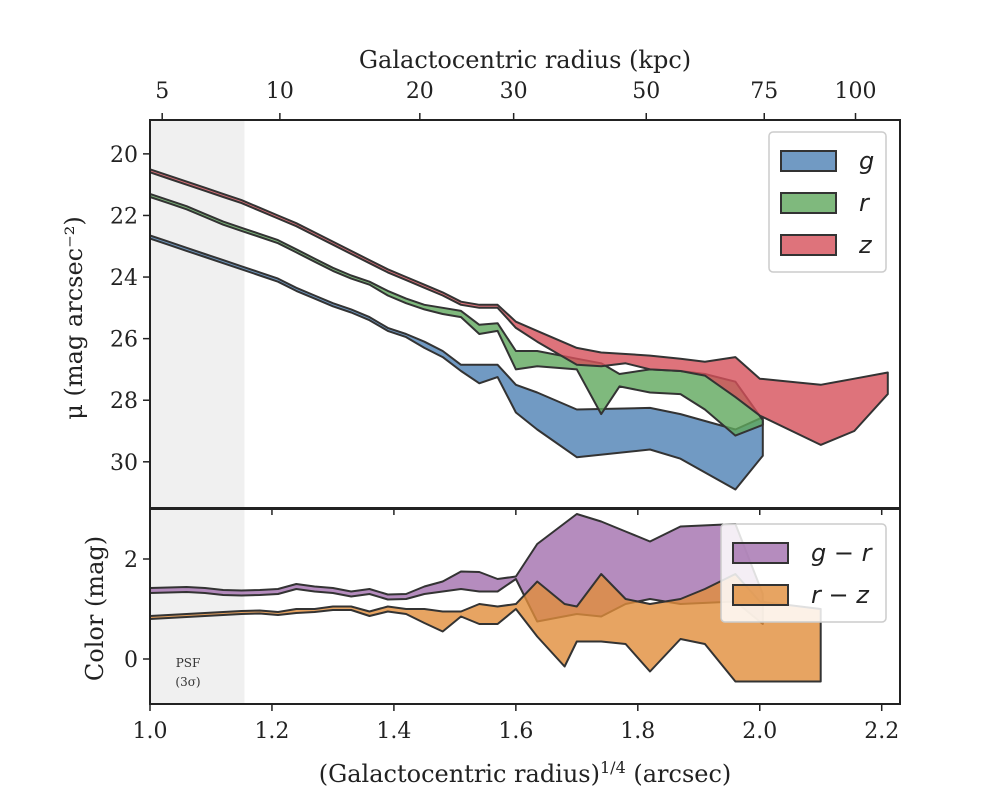 The image size is (1000, 800). I want to click on radius-axis-label-sup: 1/4, so click(613, 767).